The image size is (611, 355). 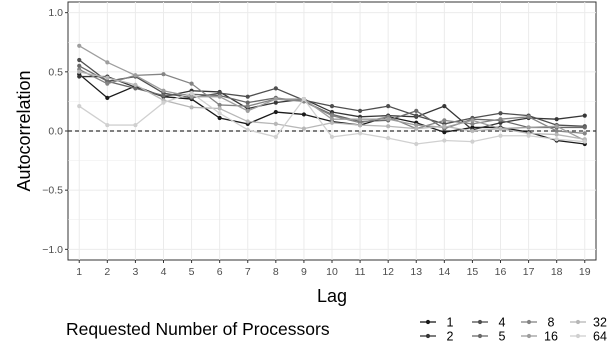 What do you see at coordinates (248, 272) in the screenshot?
I see `x-tick-label: 7` at bounding box center [248, 272].